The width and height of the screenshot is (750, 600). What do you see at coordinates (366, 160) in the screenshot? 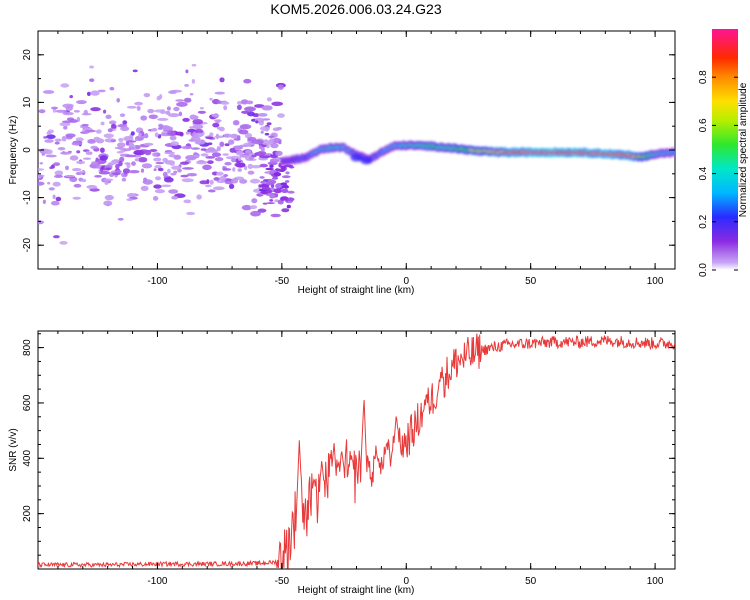
I see `trace-dip` at bounding box center [366, 160].